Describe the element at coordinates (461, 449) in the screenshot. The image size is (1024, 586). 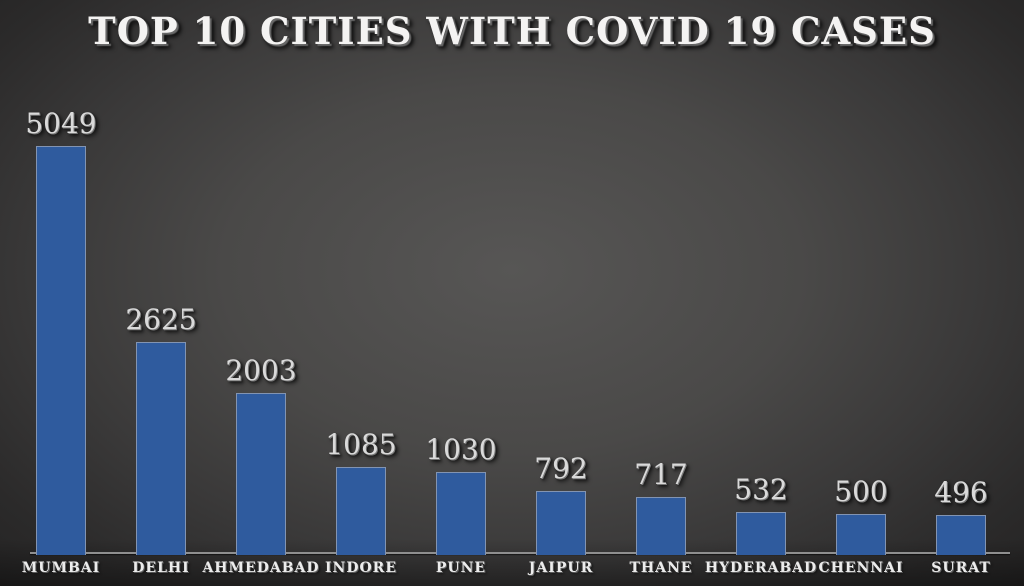
I see `bar-value-label: 1030` at that location.